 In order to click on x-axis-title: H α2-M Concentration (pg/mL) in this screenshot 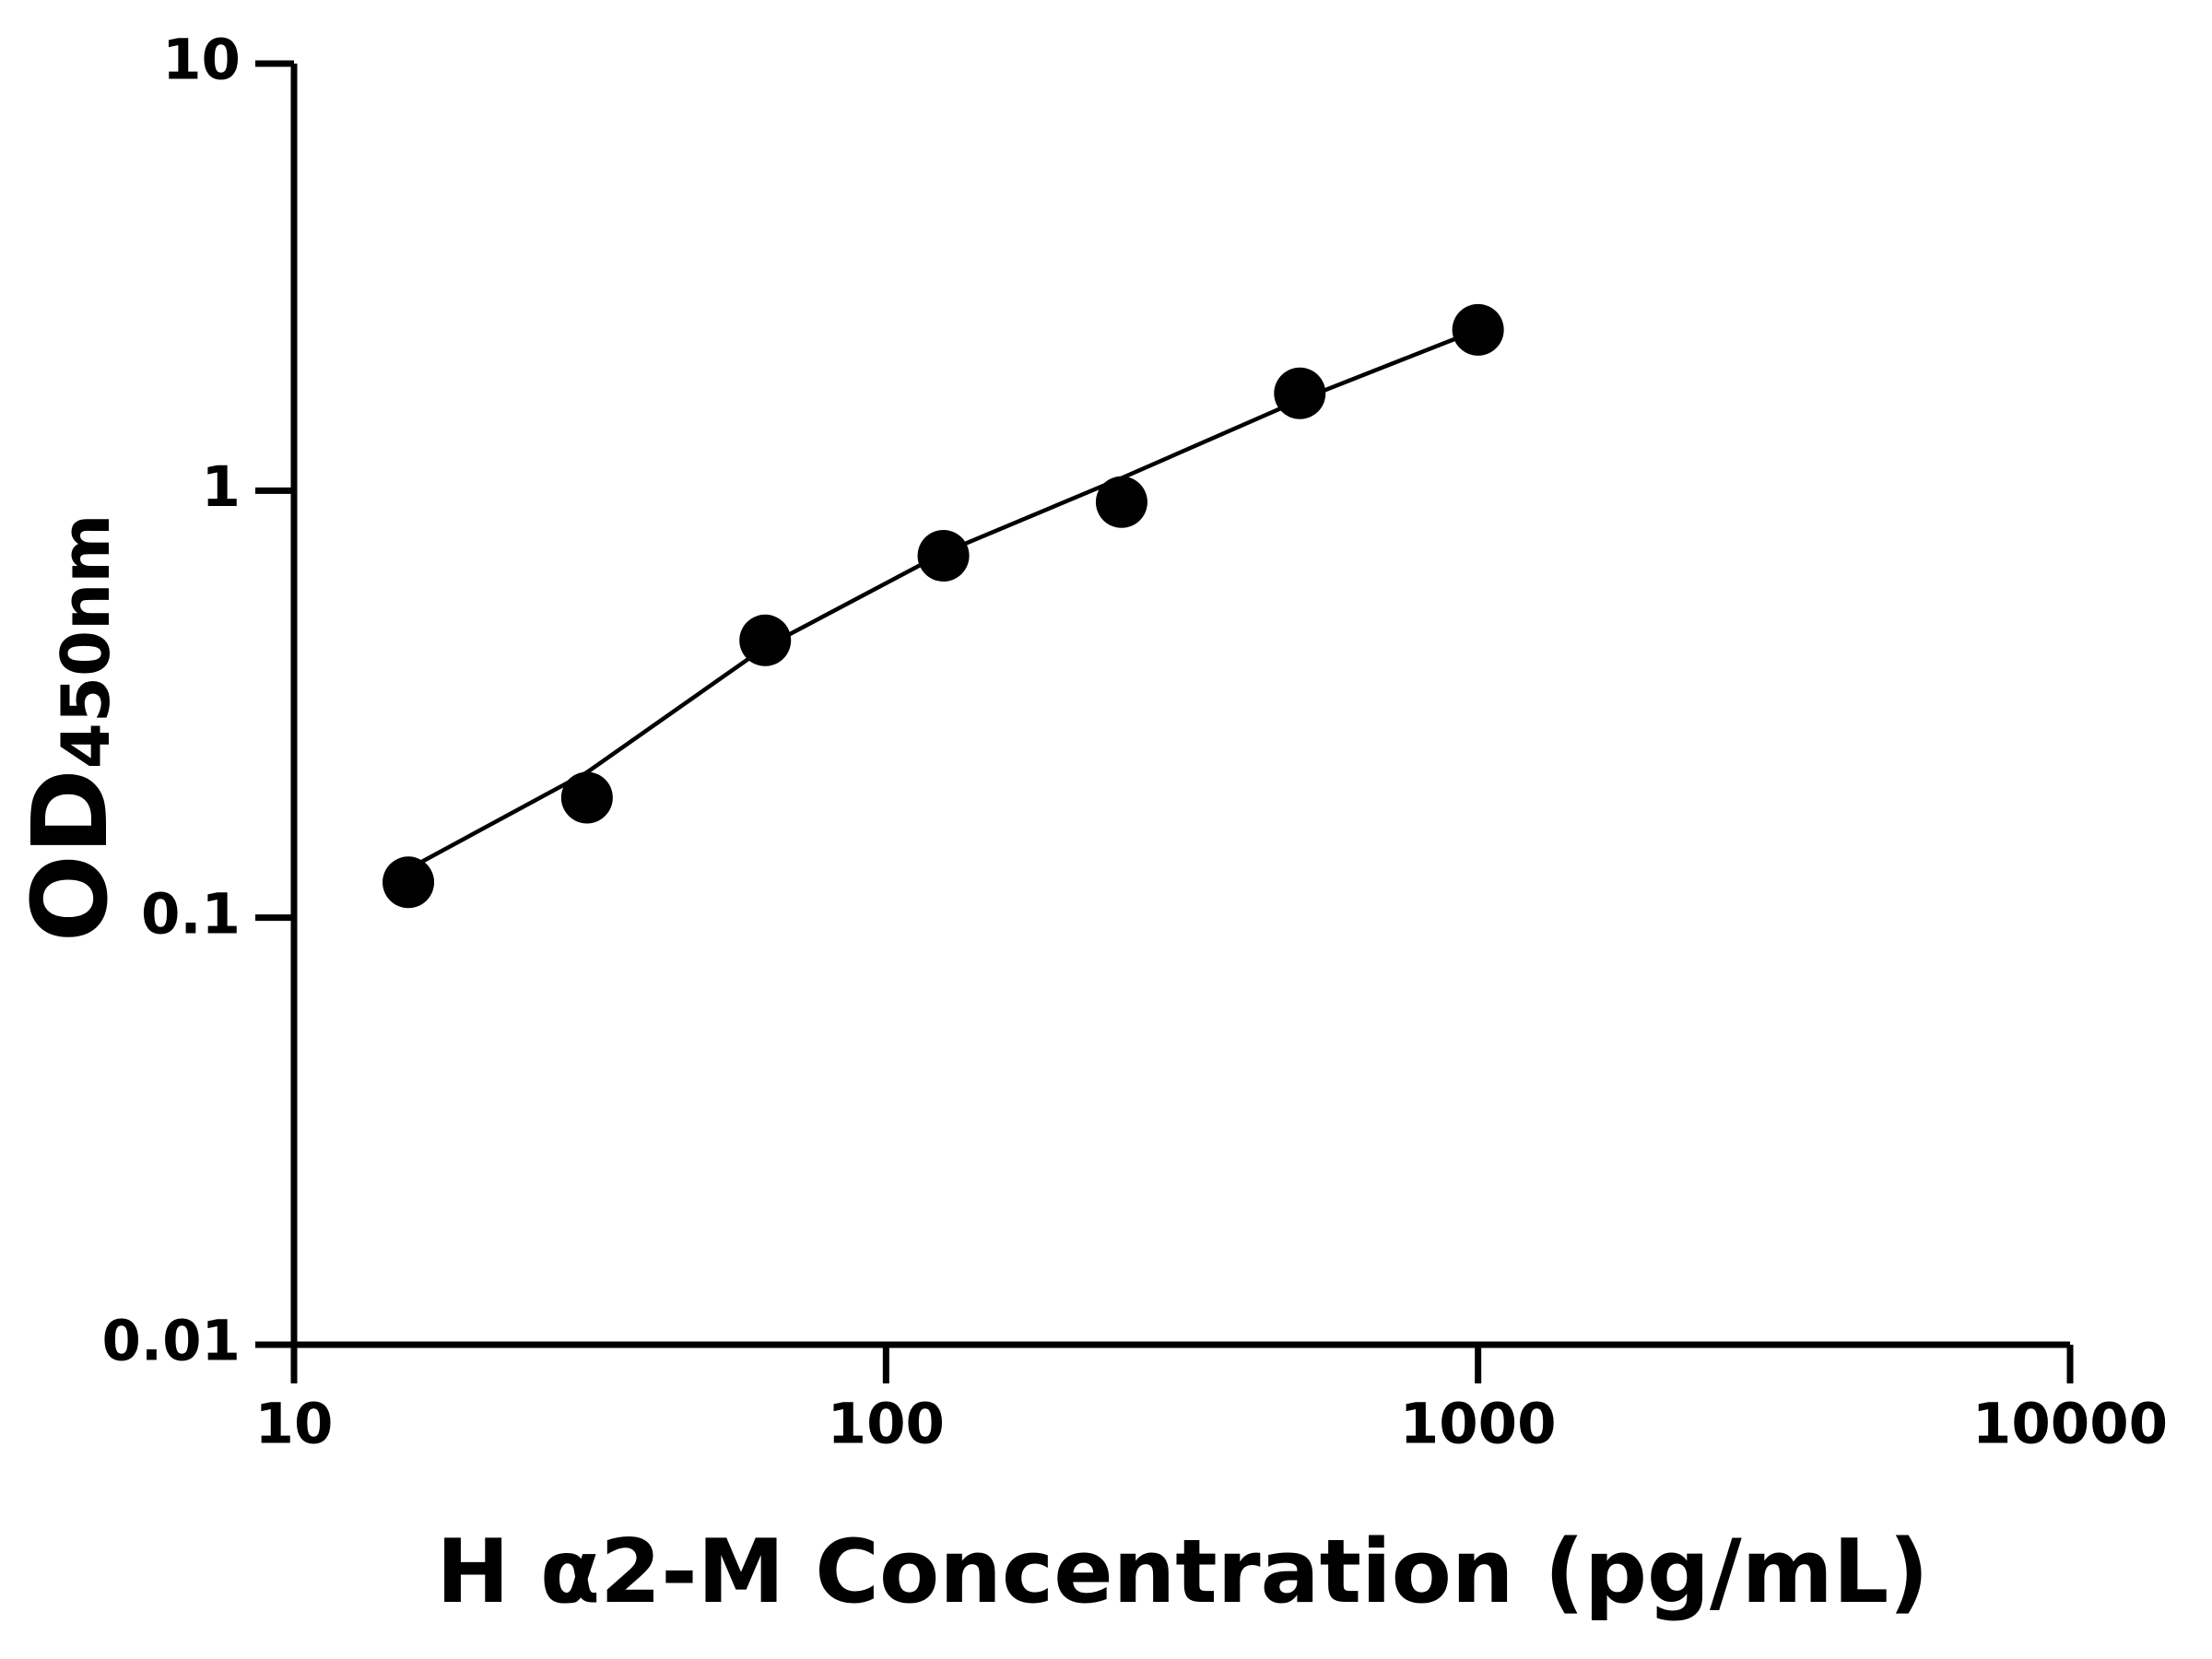, I will do `click(1182, 1572)`.